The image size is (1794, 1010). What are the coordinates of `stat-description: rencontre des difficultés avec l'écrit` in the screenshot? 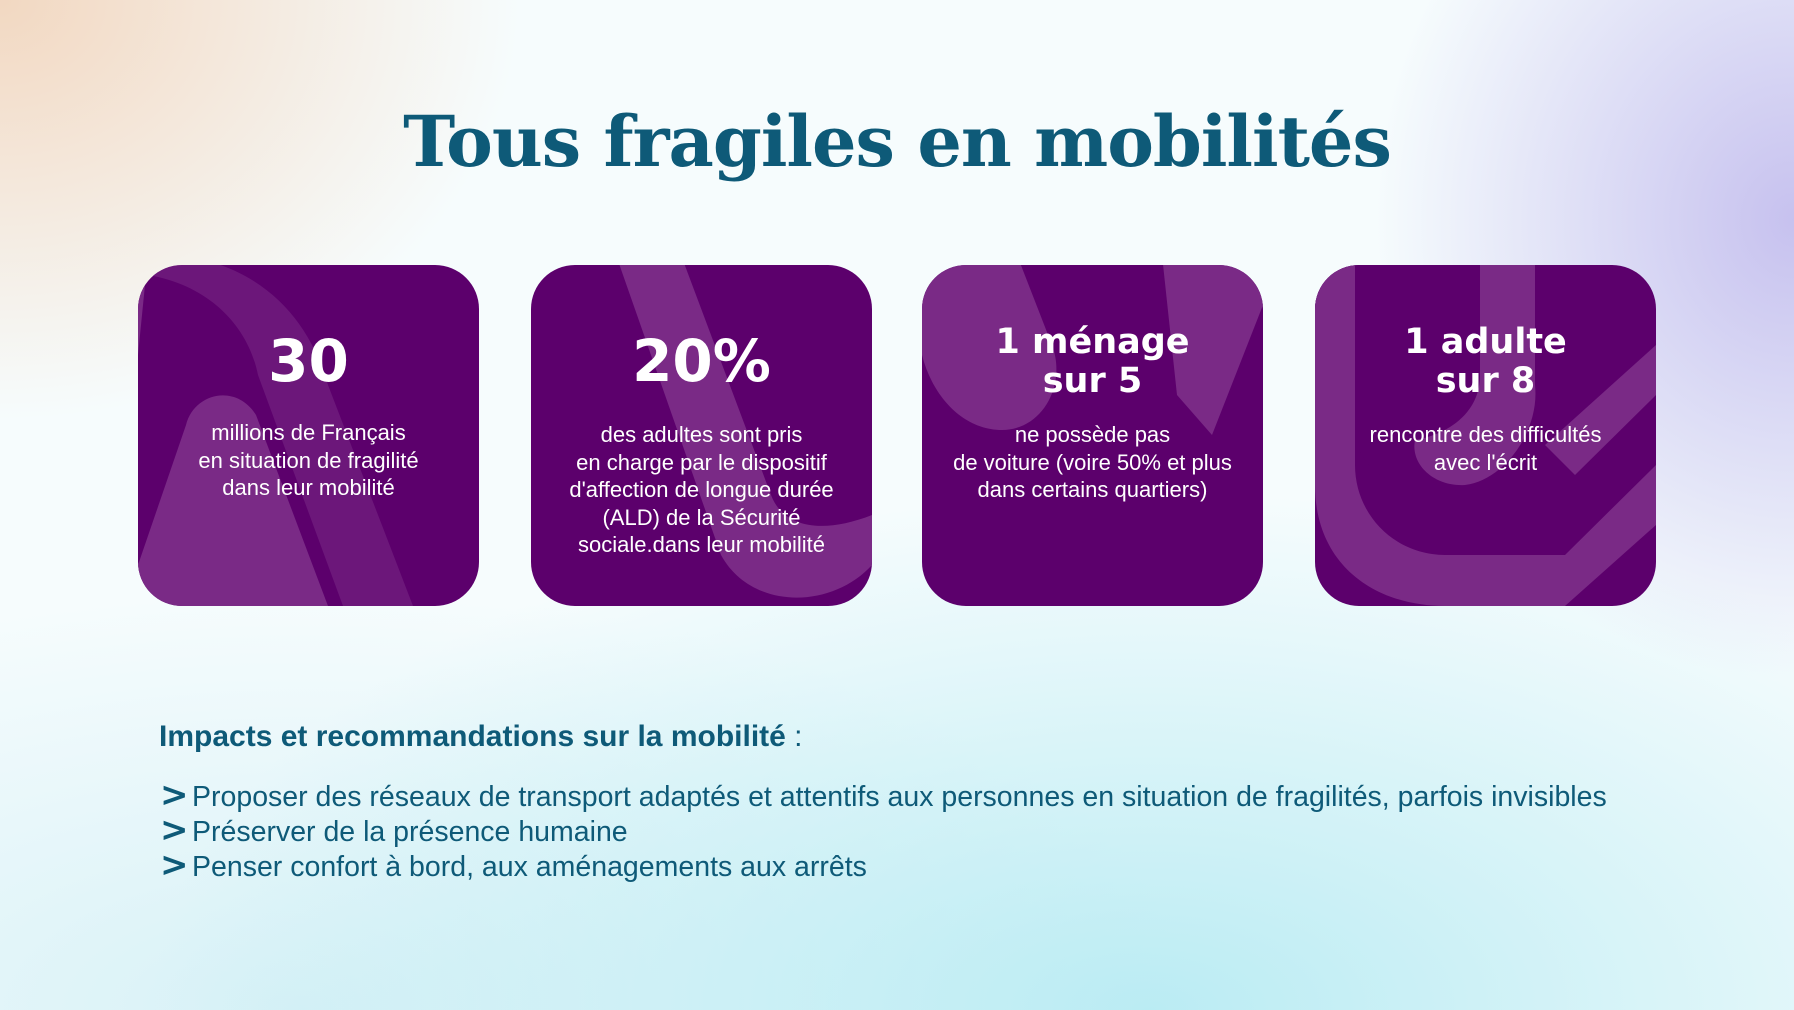 It's located at (1485, 448).